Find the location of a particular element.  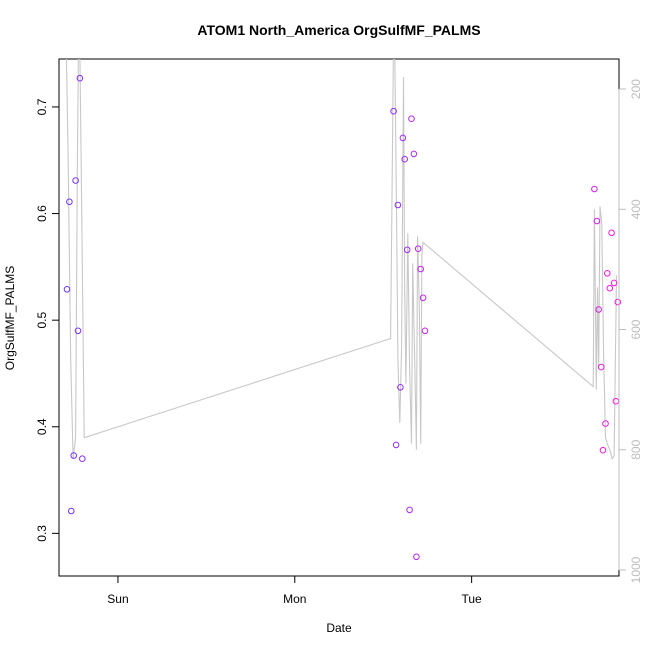

y-axis-title: OrgSulfMF_PALMS is located at coordinates (10, 318).